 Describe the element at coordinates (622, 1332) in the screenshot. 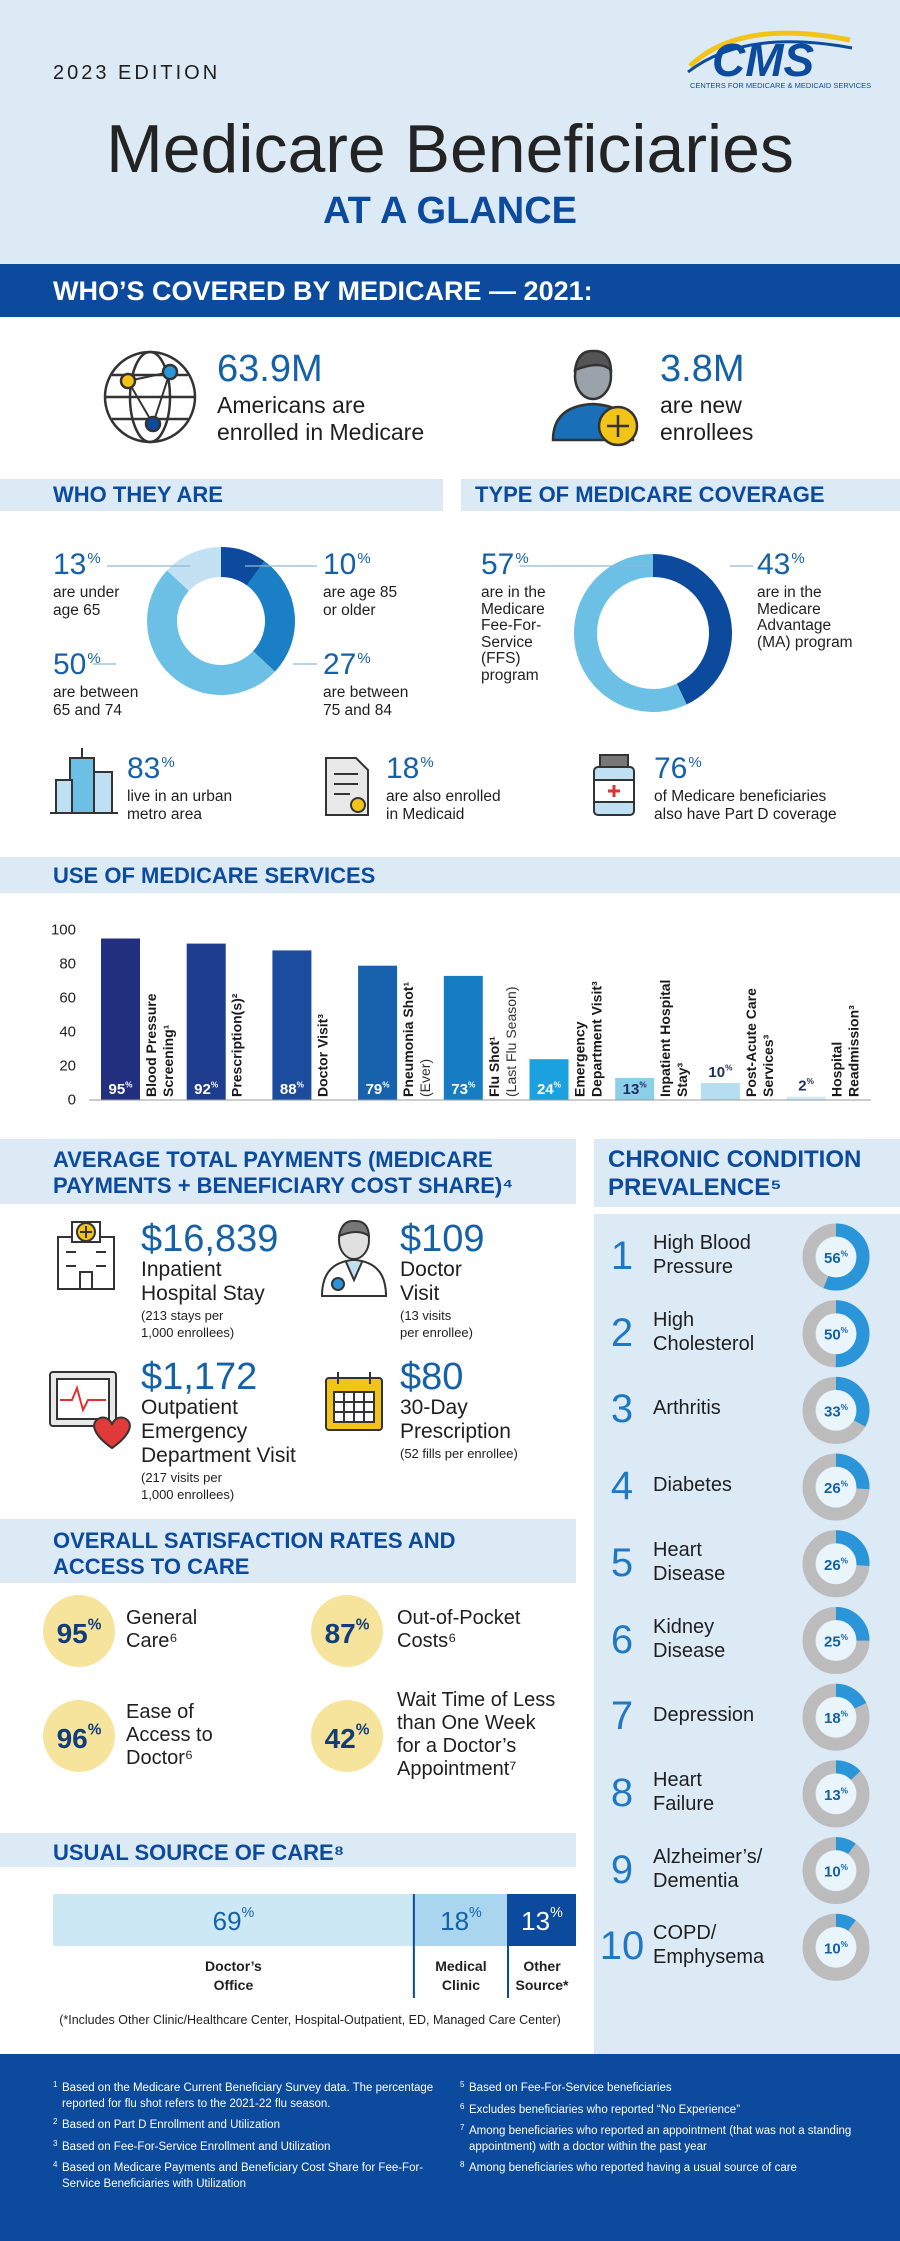

I see `rank: 2` at that location.